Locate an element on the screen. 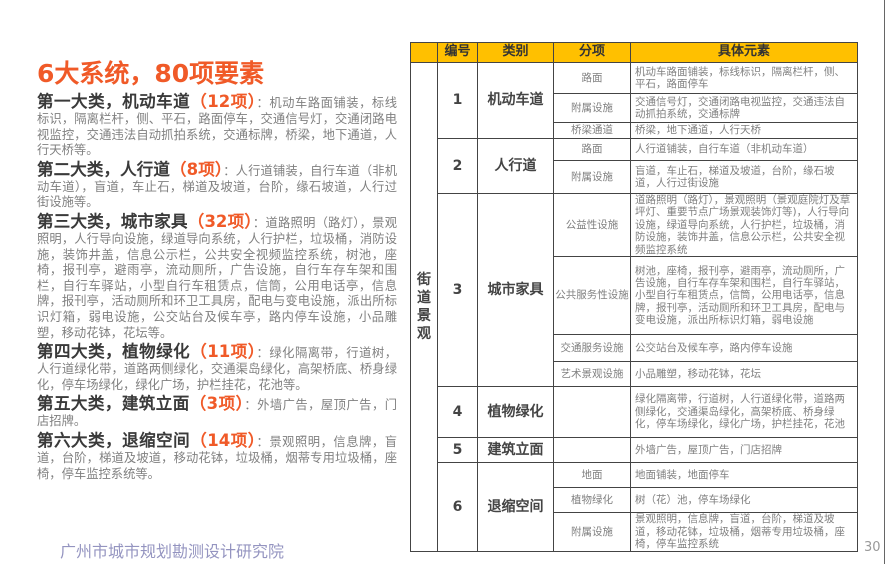 The image size is (892, 564). category-heading: 第六大类，退缩空间 is located at coordinates (114, 440).